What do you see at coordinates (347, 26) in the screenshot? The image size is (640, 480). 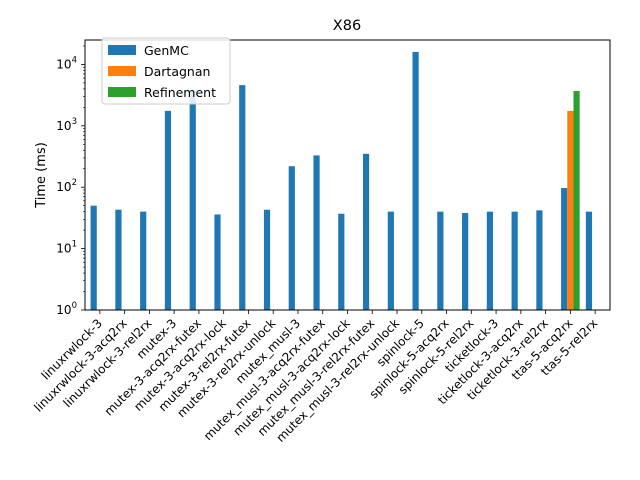 I see `chart-title: X86` at bounding box center [347, 26].